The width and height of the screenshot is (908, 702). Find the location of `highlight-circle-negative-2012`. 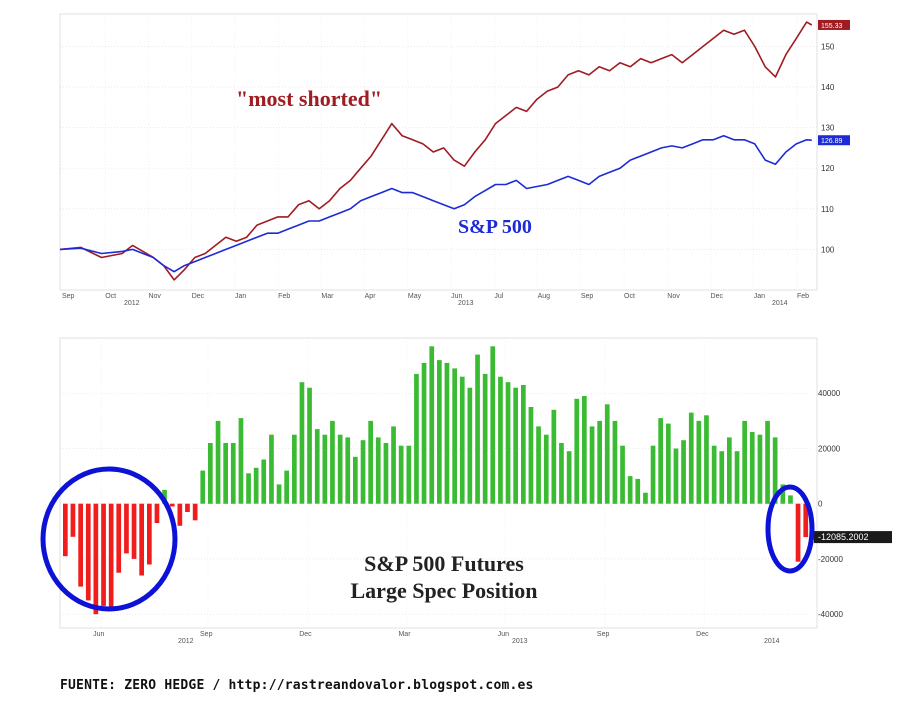

highlight-circle-negative-2012 is located at coordinates (109, 539).